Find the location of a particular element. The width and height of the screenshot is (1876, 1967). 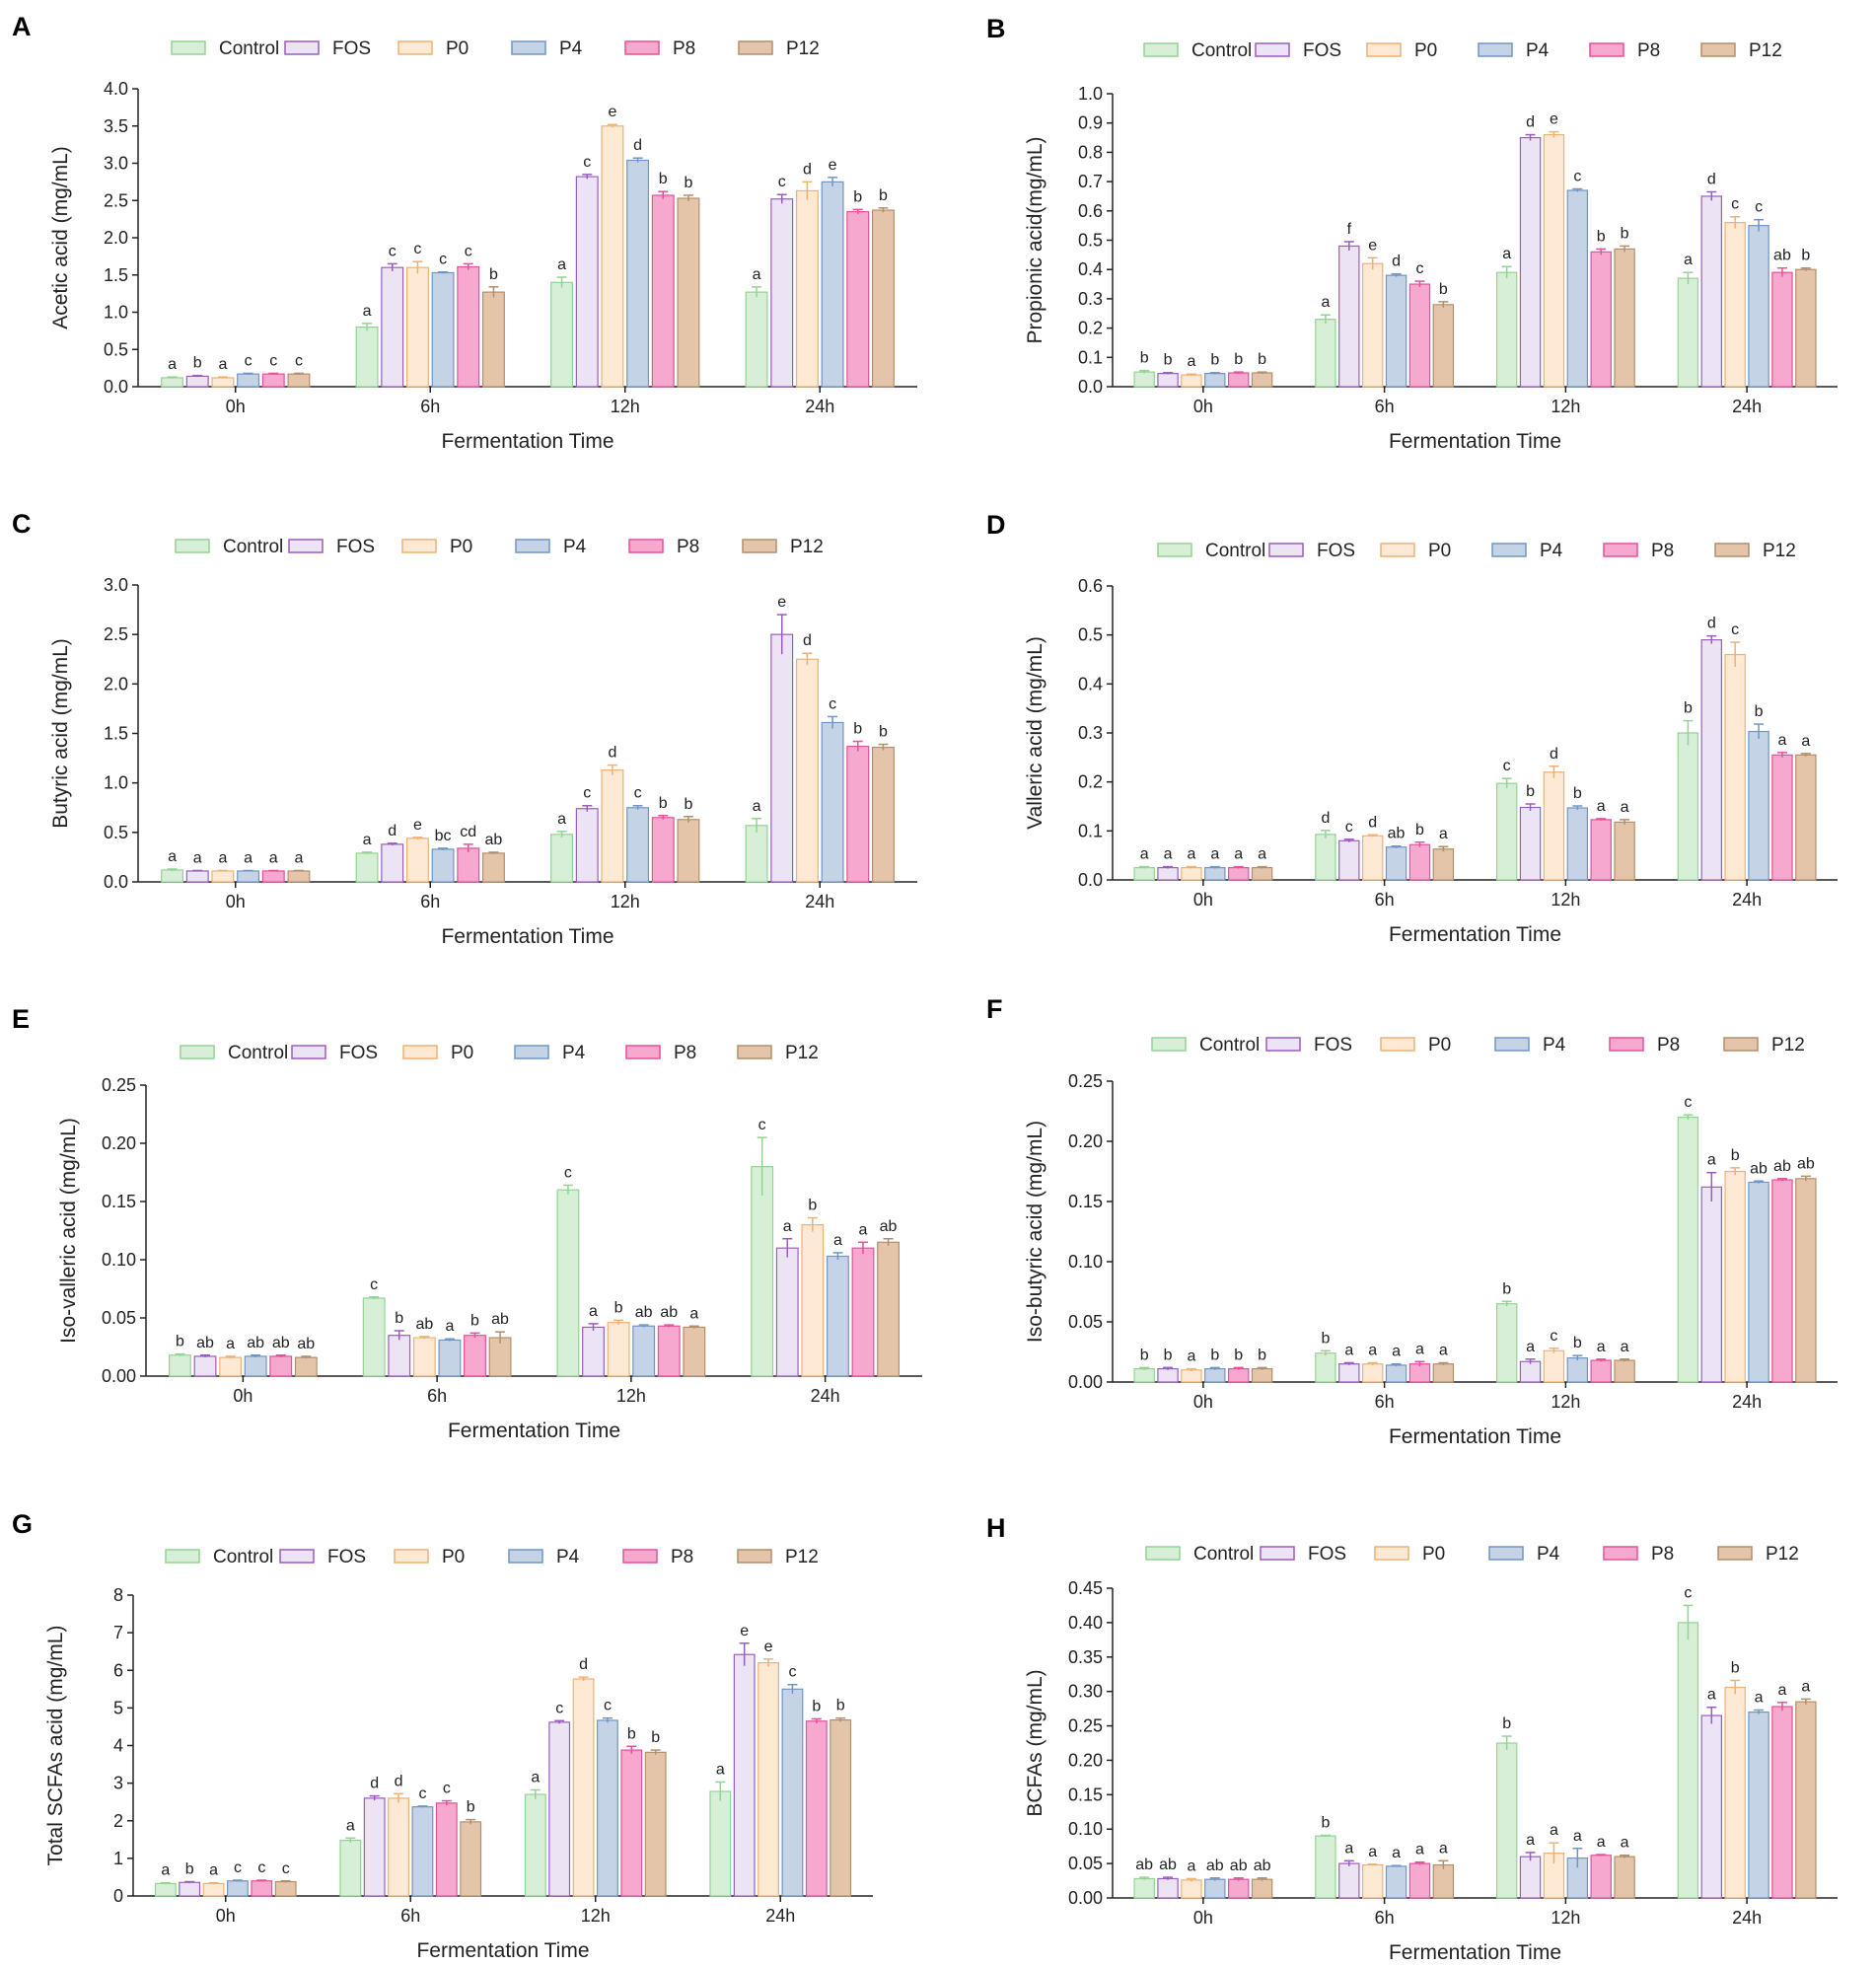

y-tick-label: 0.4 is located at coordinates (1090, 683).